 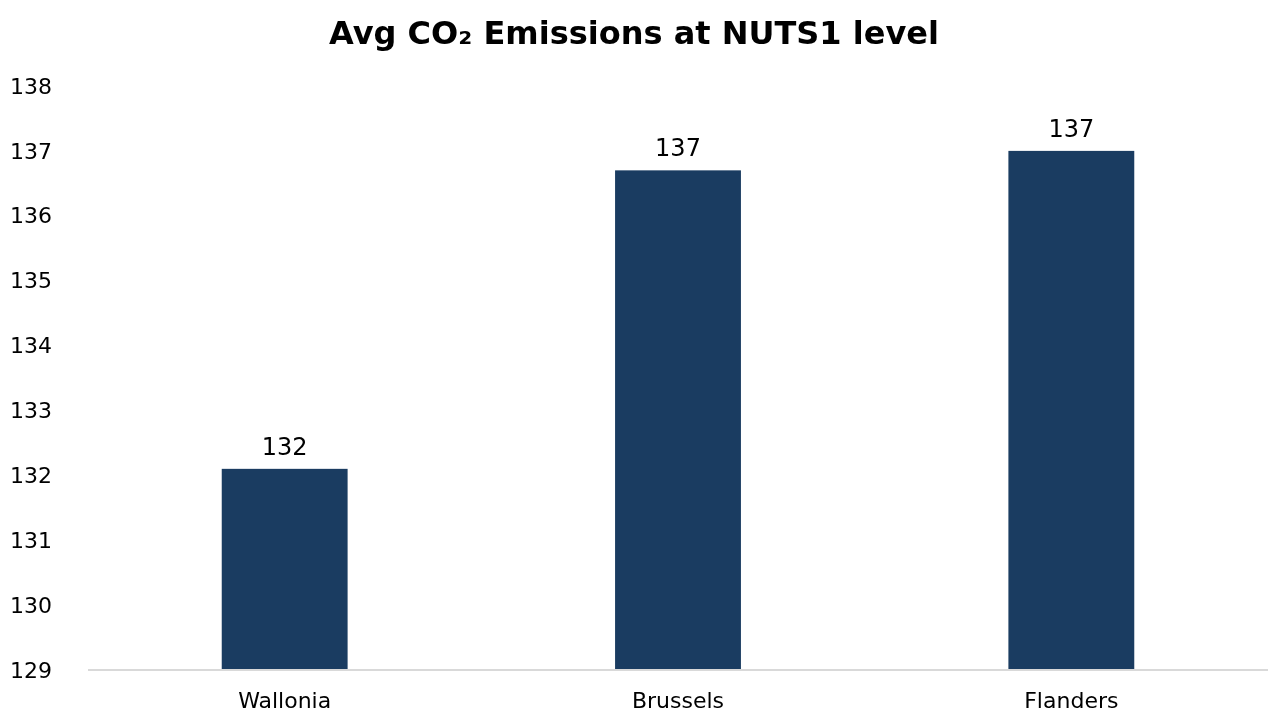 What do you see at coordinates (284, 446) in the screenshot?
I see `data-label: 132` at bounding box center [284, 446].